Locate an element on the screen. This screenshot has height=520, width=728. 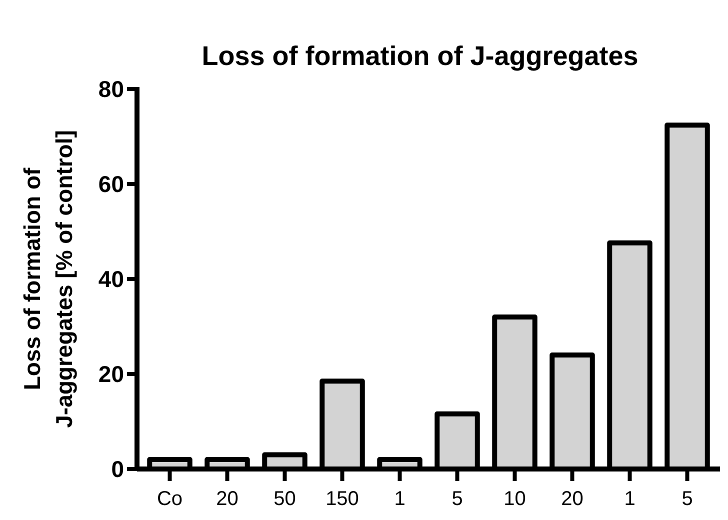
y-tick-label: 0 is located at coordinates (117, 469).